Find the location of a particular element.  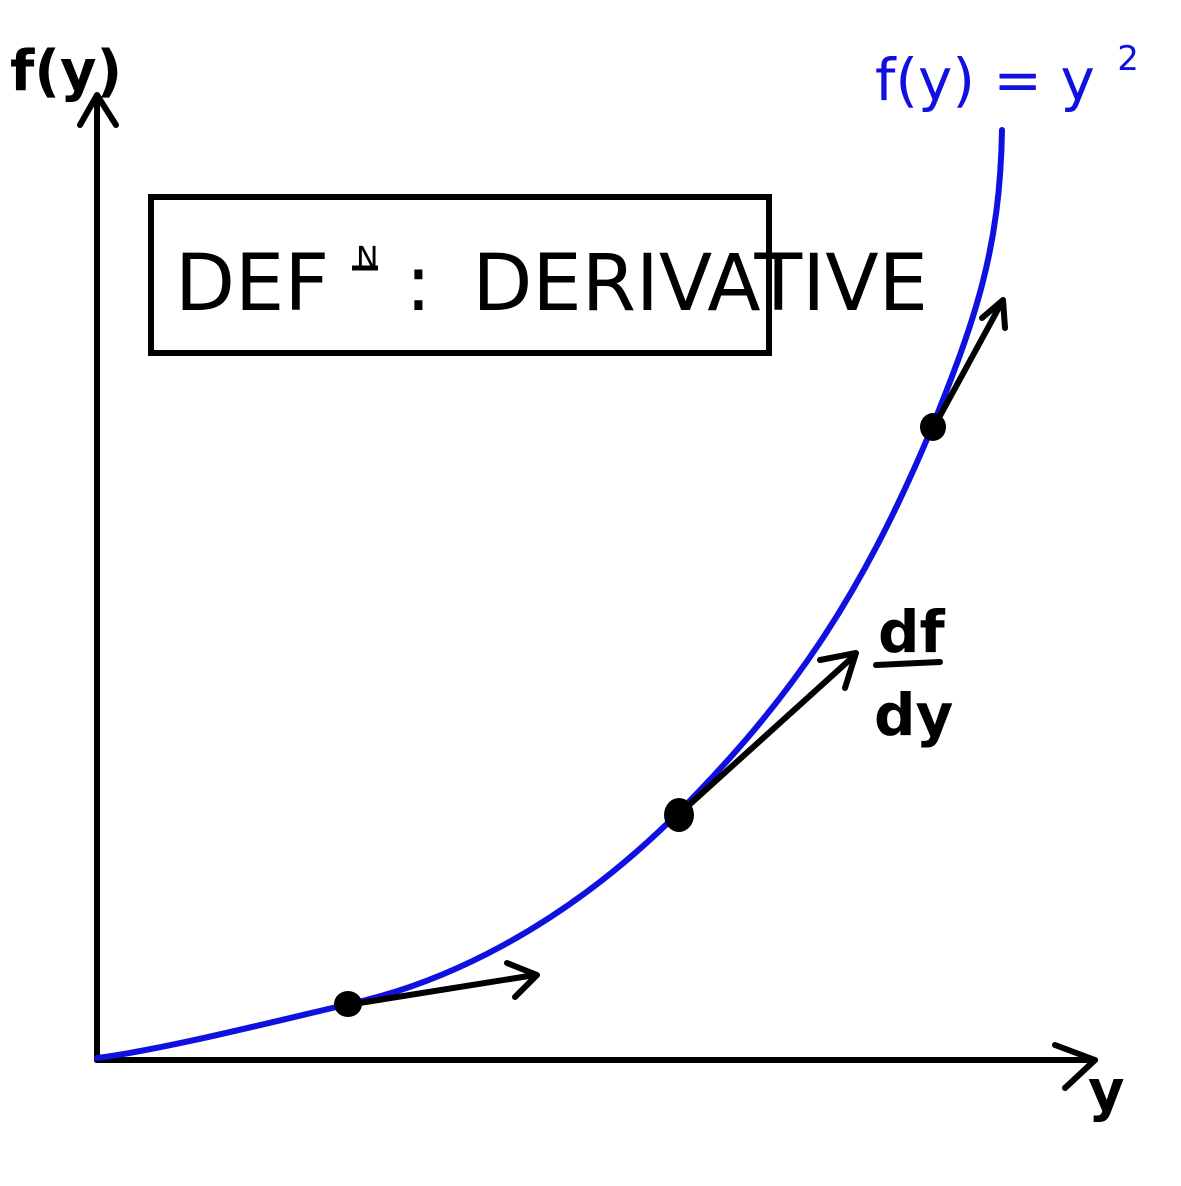

definition-box is located at coordinates (460, 275).